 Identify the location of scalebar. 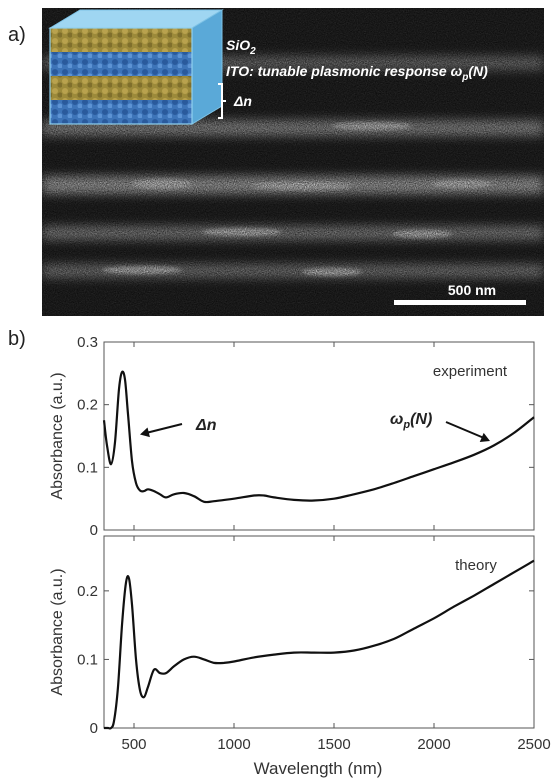
(460, 302).